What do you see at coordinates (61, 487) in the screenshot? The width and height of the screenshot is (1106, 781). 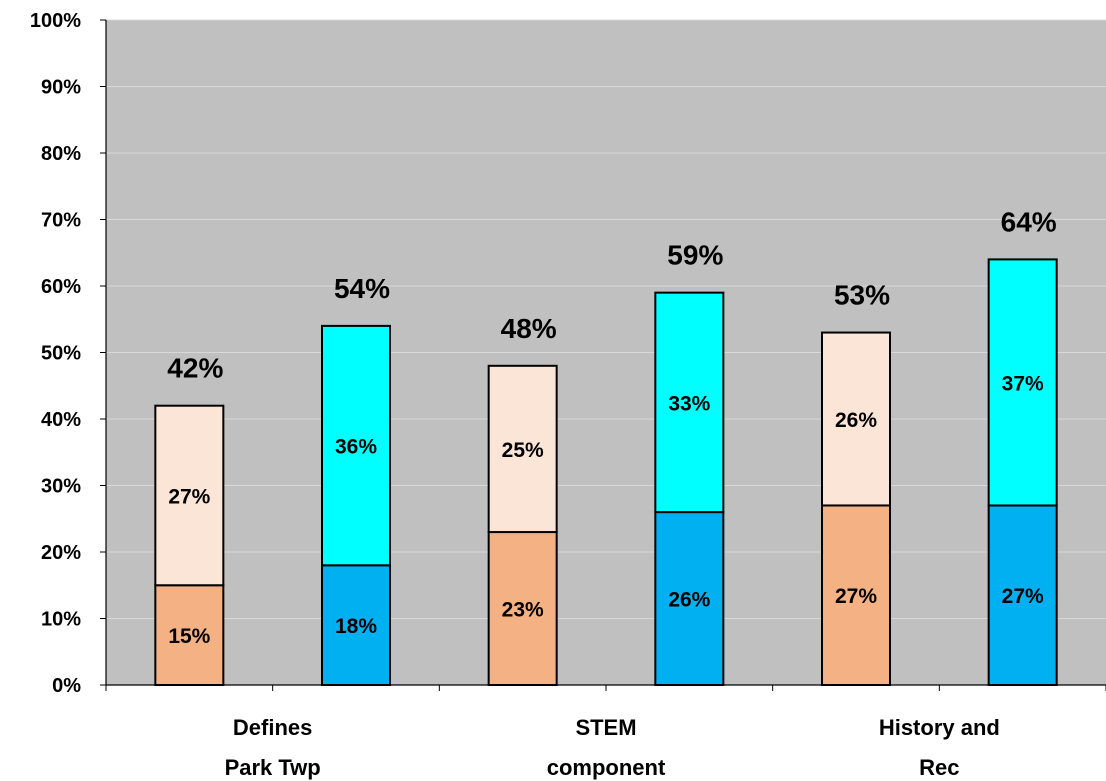 I see `y-tick-label-30: 30%` at bounding box center [61, 487].